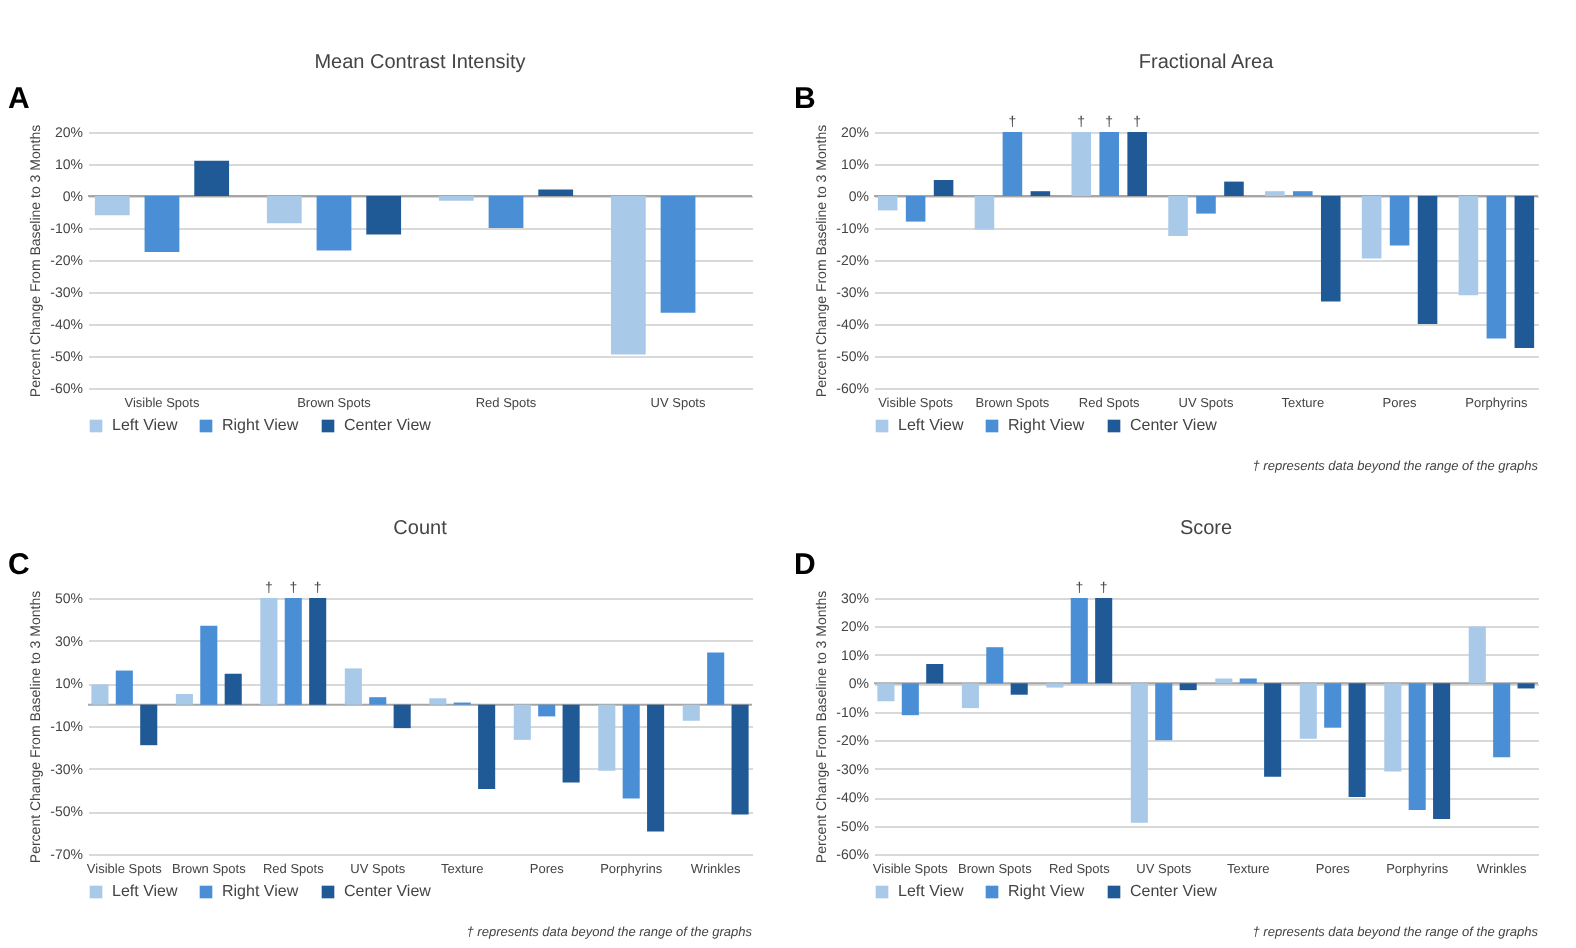  Describe the element at coordinates (805, 565) in the screenshot. I see `text: D` at that location.